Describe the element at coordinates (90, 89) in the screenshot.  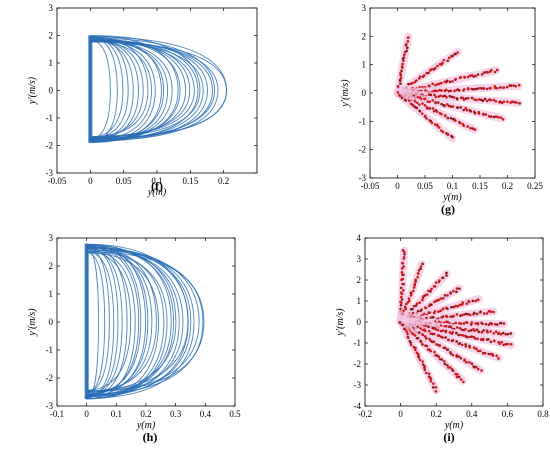
I see `orbit-band-f` at that location.